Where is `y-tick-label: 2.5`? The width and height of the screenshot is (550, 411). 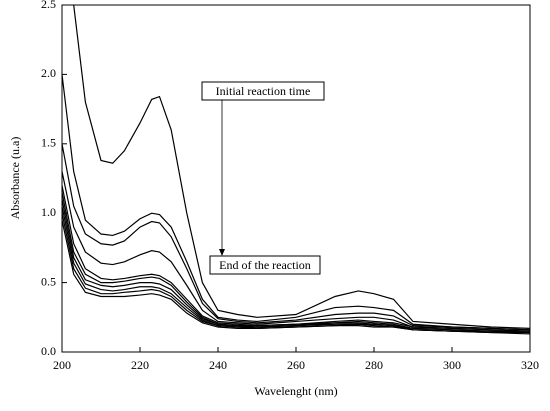 y-tick-label: 2.5 is located at coordinates (48, 5).